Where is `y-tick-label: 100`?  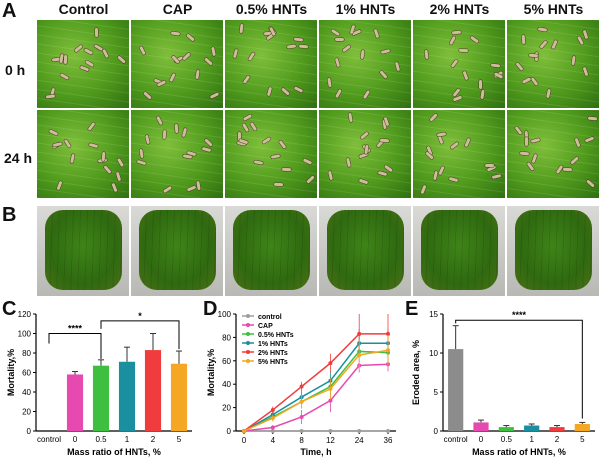
y-tick-label: 100 is located at coordinates (225, 314).